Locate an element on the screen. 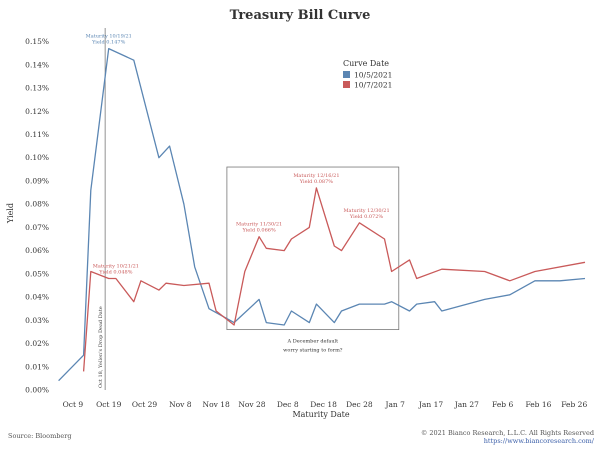 This screenshot has width=600, height=450. x-tick-label: Jan 27 is located at coordinates (466, 404).